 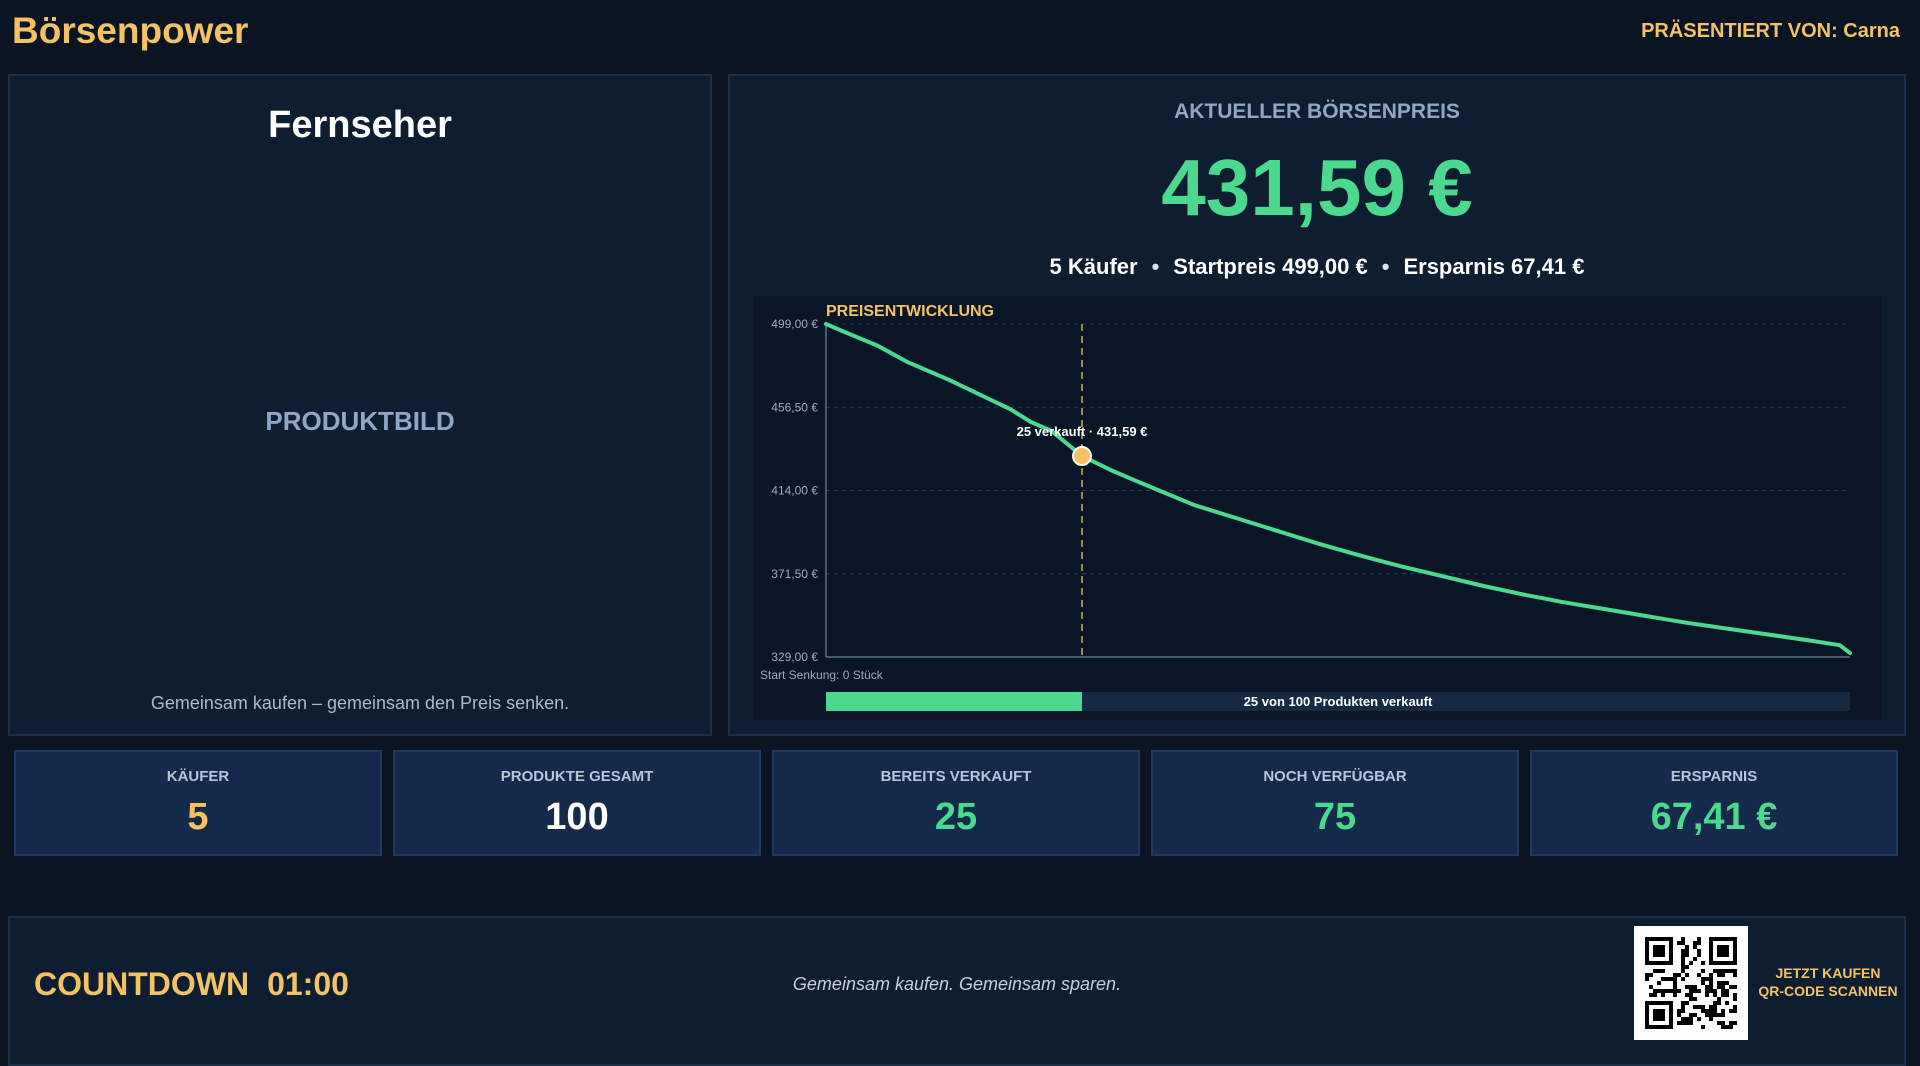 What do you see at coordinates (794, 657) in the screenshot?
I see `y-tick-label: 329,00 €` at bounding box center [794, 657].